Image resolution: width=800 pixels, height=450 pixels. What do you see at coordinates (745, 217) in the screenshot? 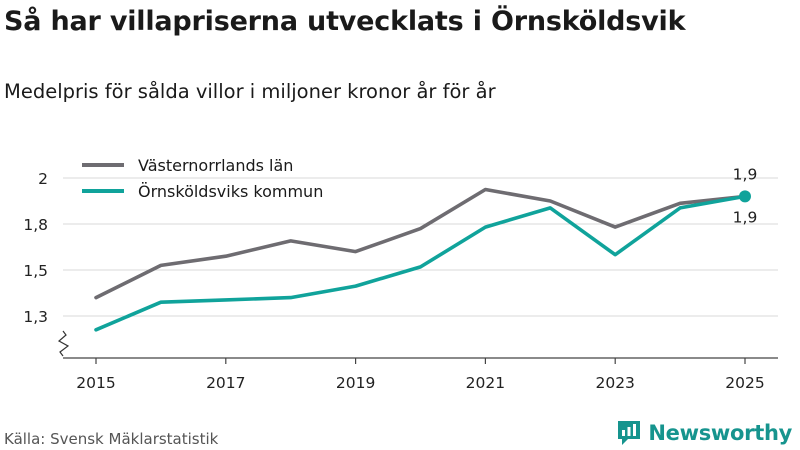
I see `end-label-1: 1,9` at bounding box center [745, 217].